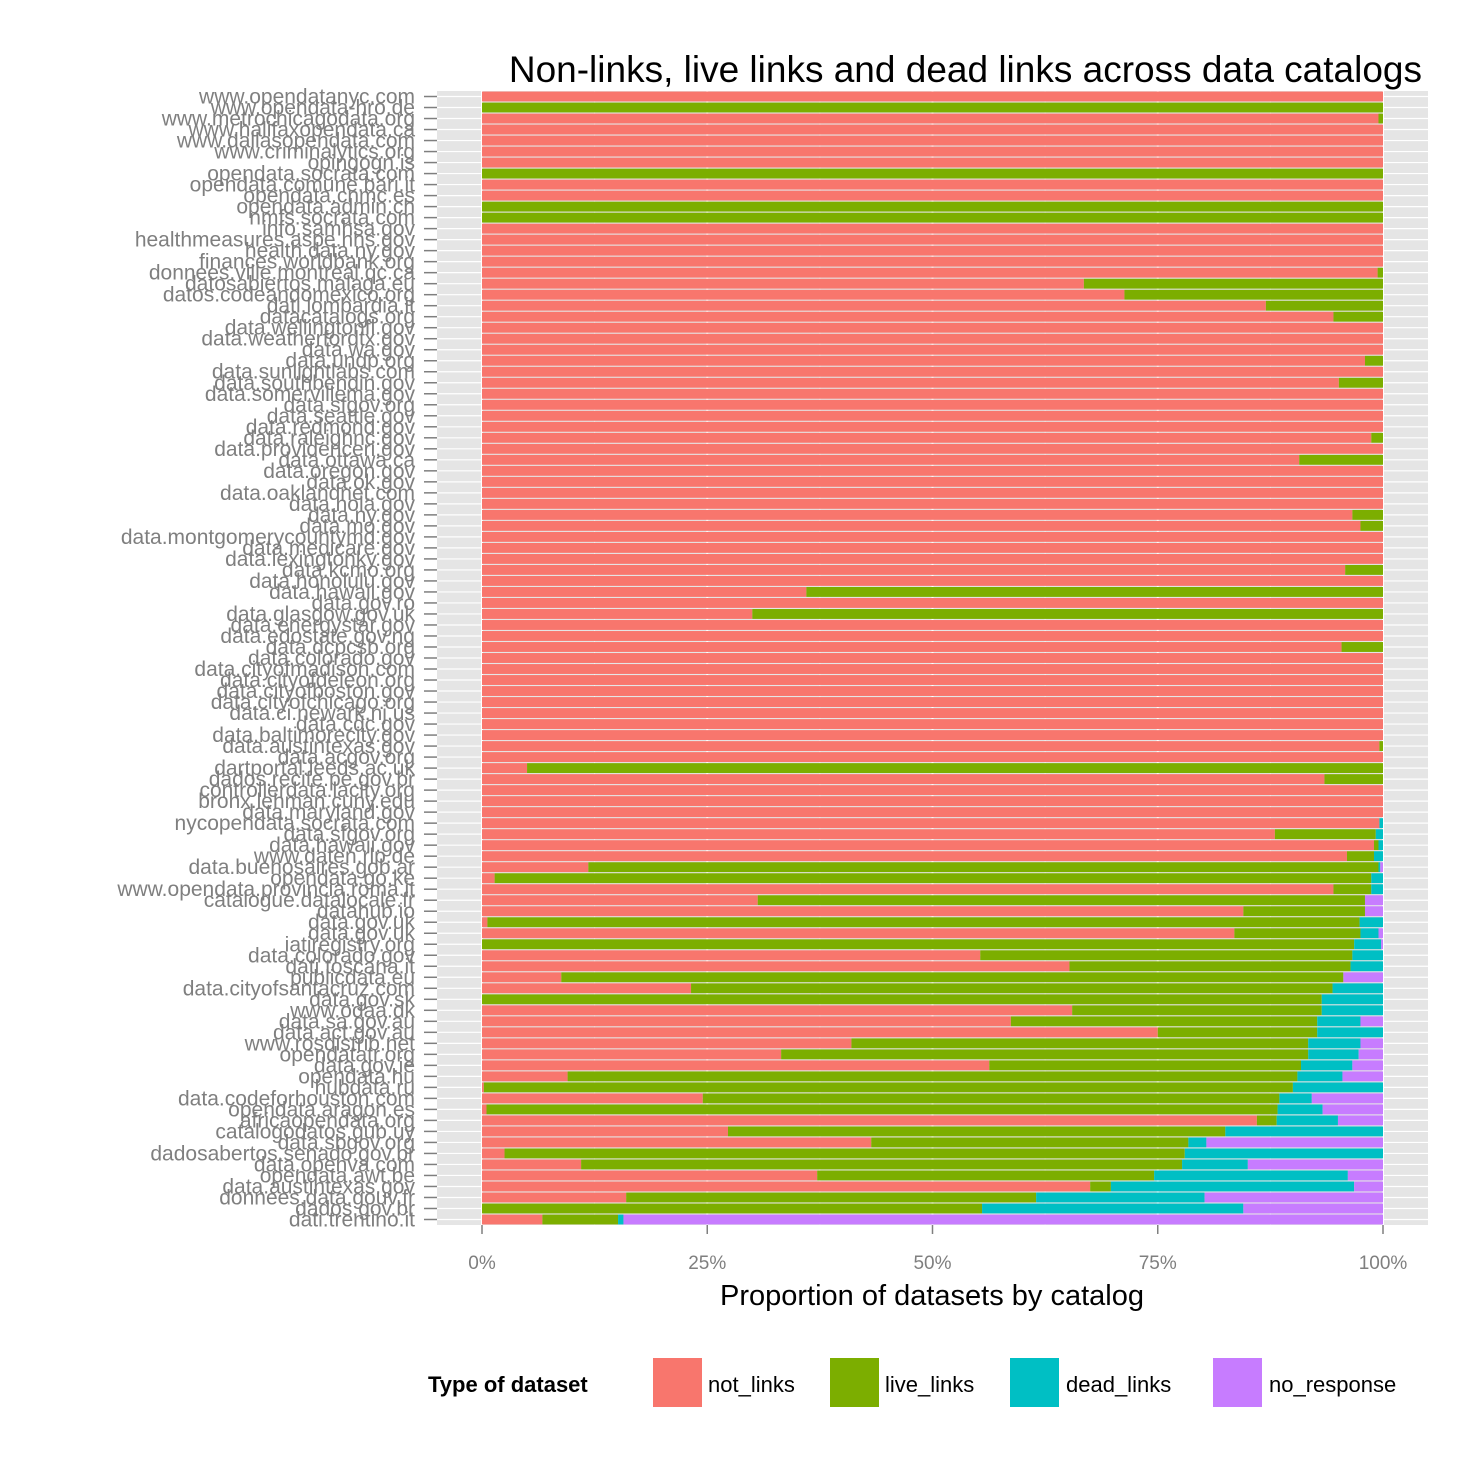 The height and width of the screenshot is (1470, 1470). What do you see at coordinates (361, 163) in the screenshot?
I see `category-label: opingogn.is` at bounding box center [361, 163].